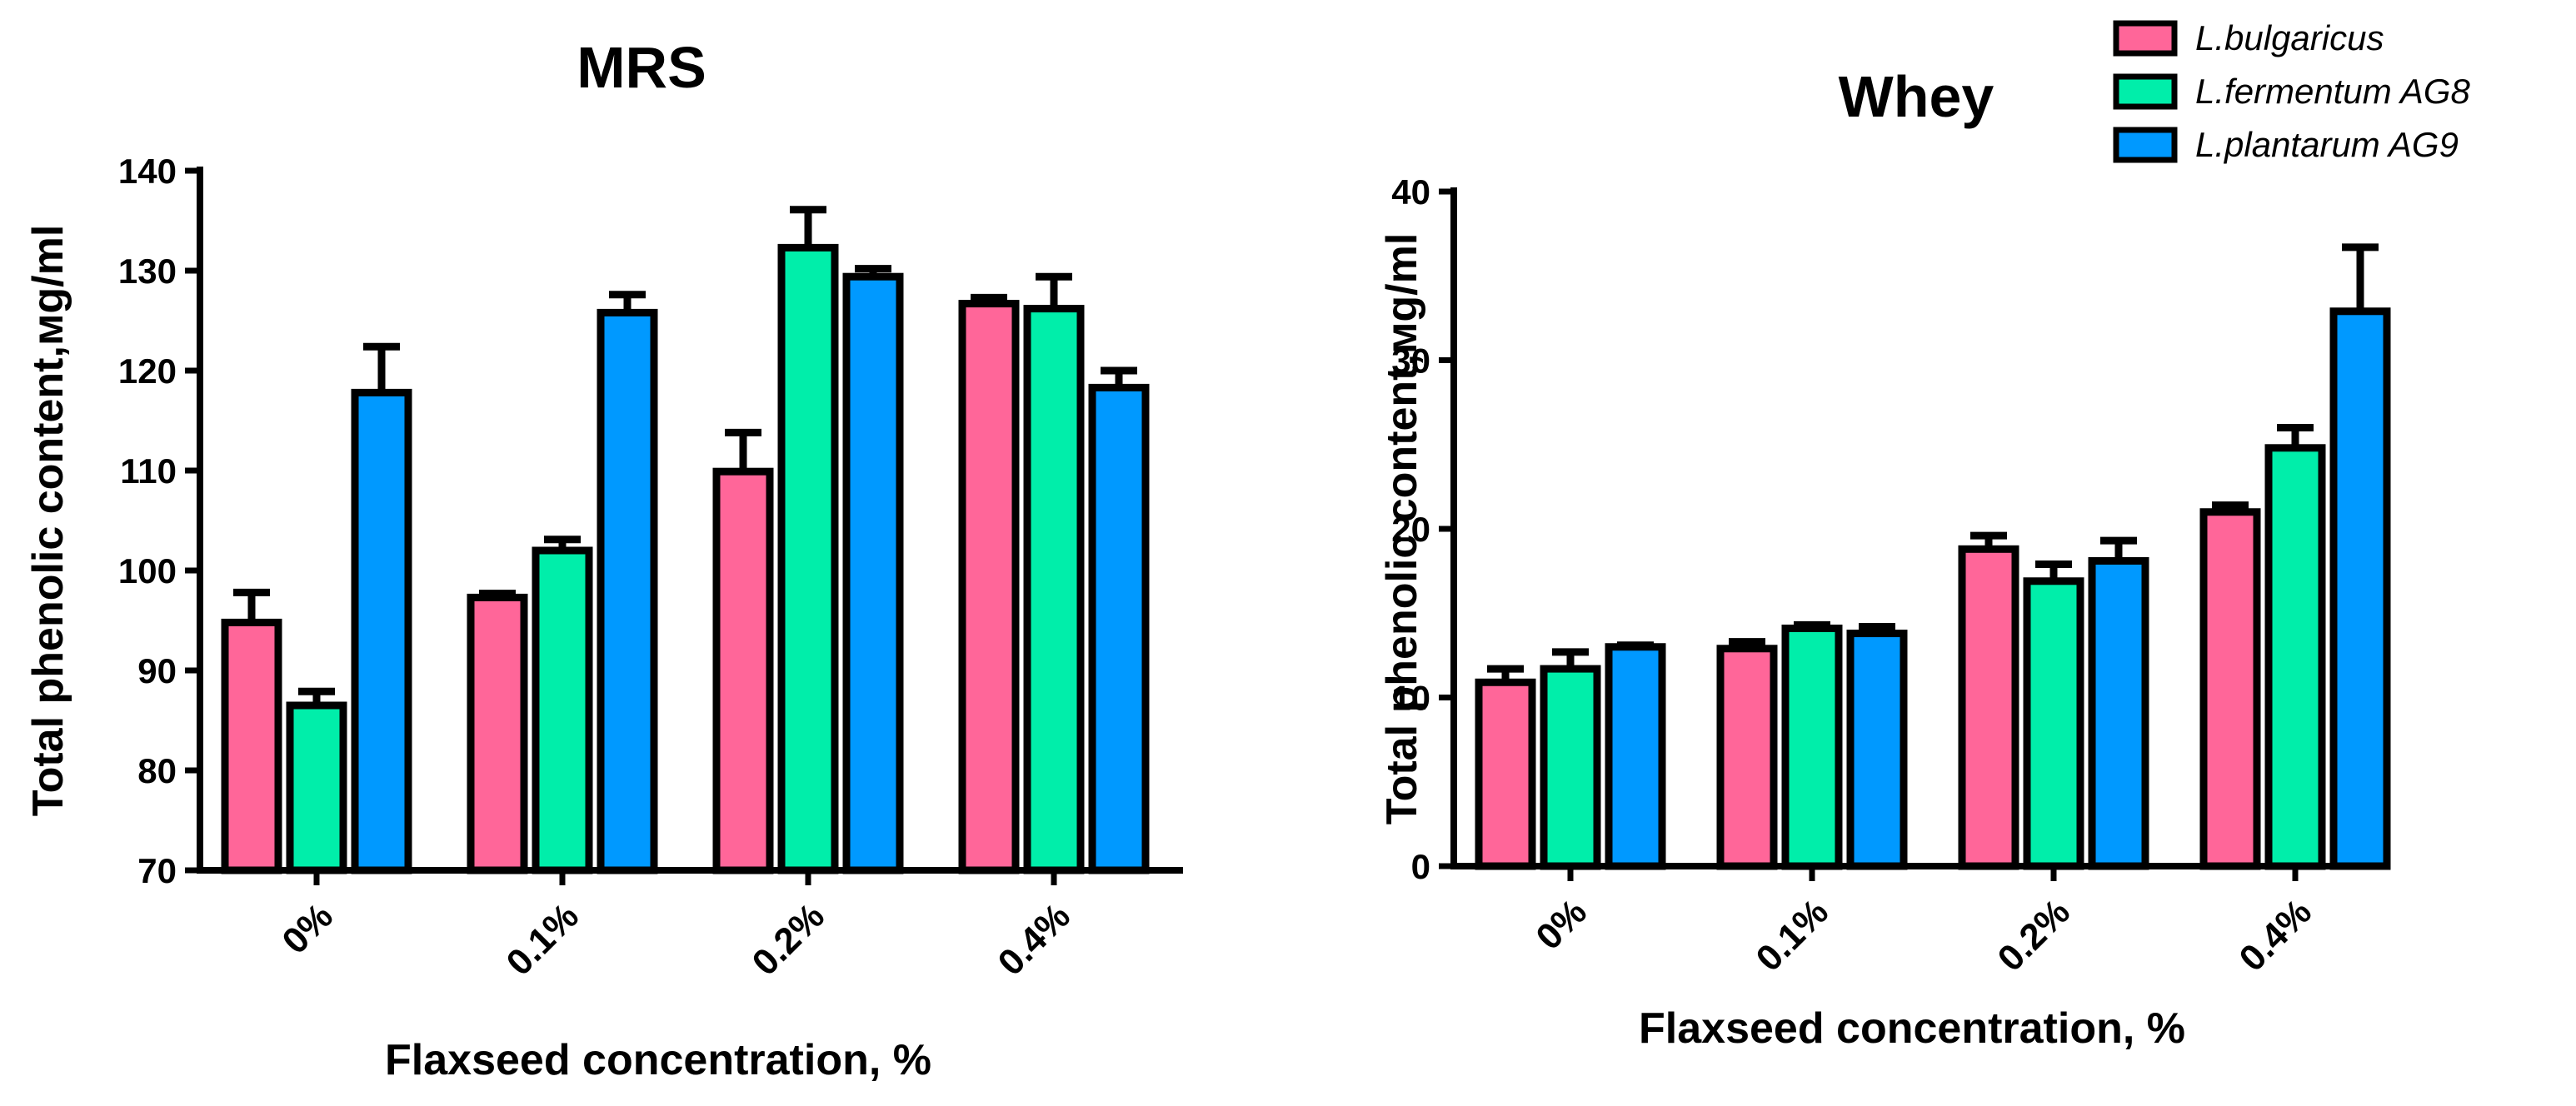  I want to click on y-tick-label: 70, so click(157, 871).